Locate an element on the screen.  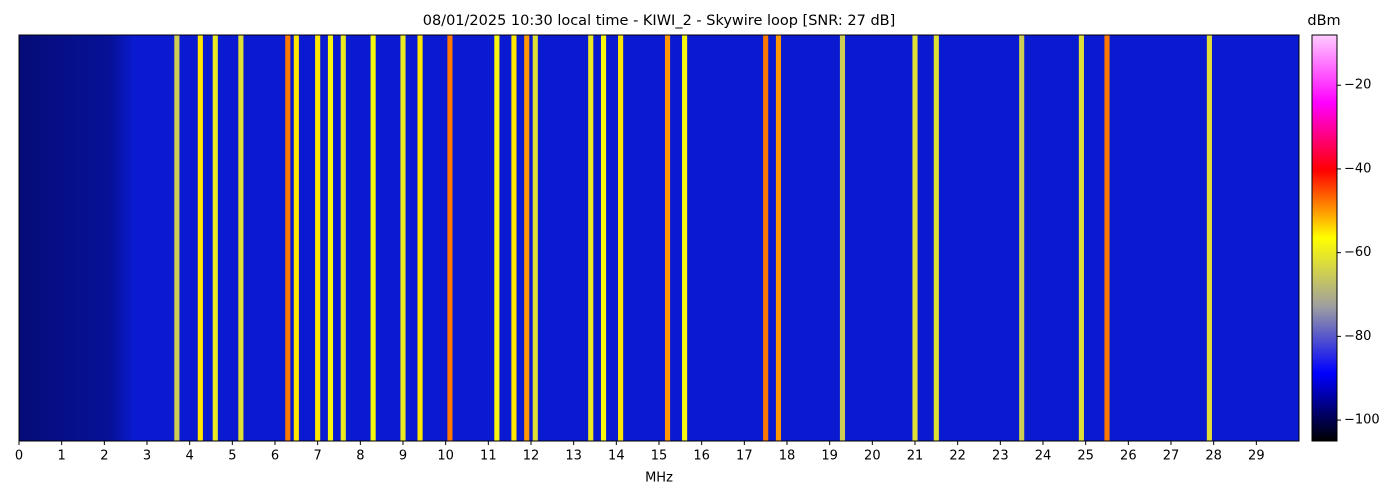
x-tick-label: 1 is located at coordinates (62, 456).